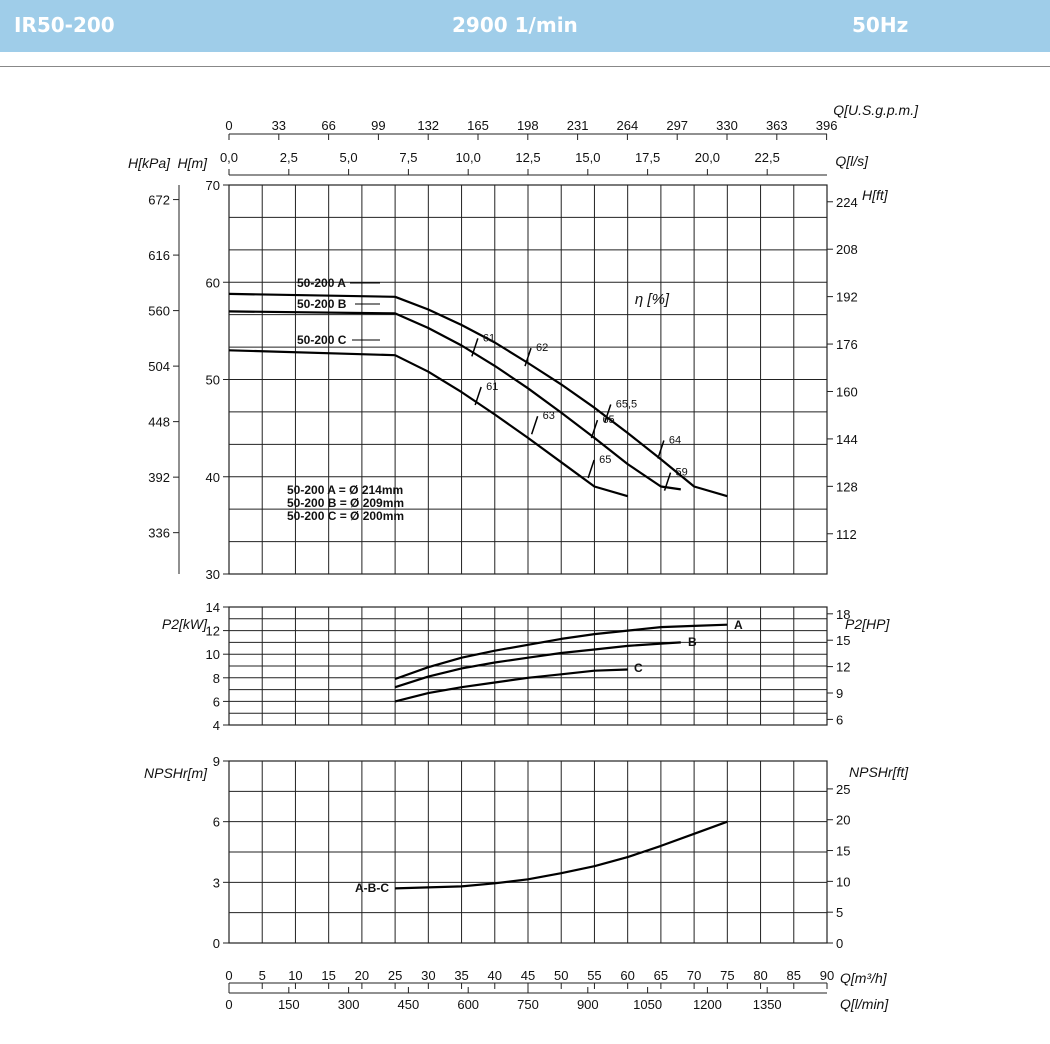 The width and height of the screenshot is (1050, 1044). Describe the element at coordinates (605, 460) in the screenshot. I see `efficiency-mark-label: 65` at that location.